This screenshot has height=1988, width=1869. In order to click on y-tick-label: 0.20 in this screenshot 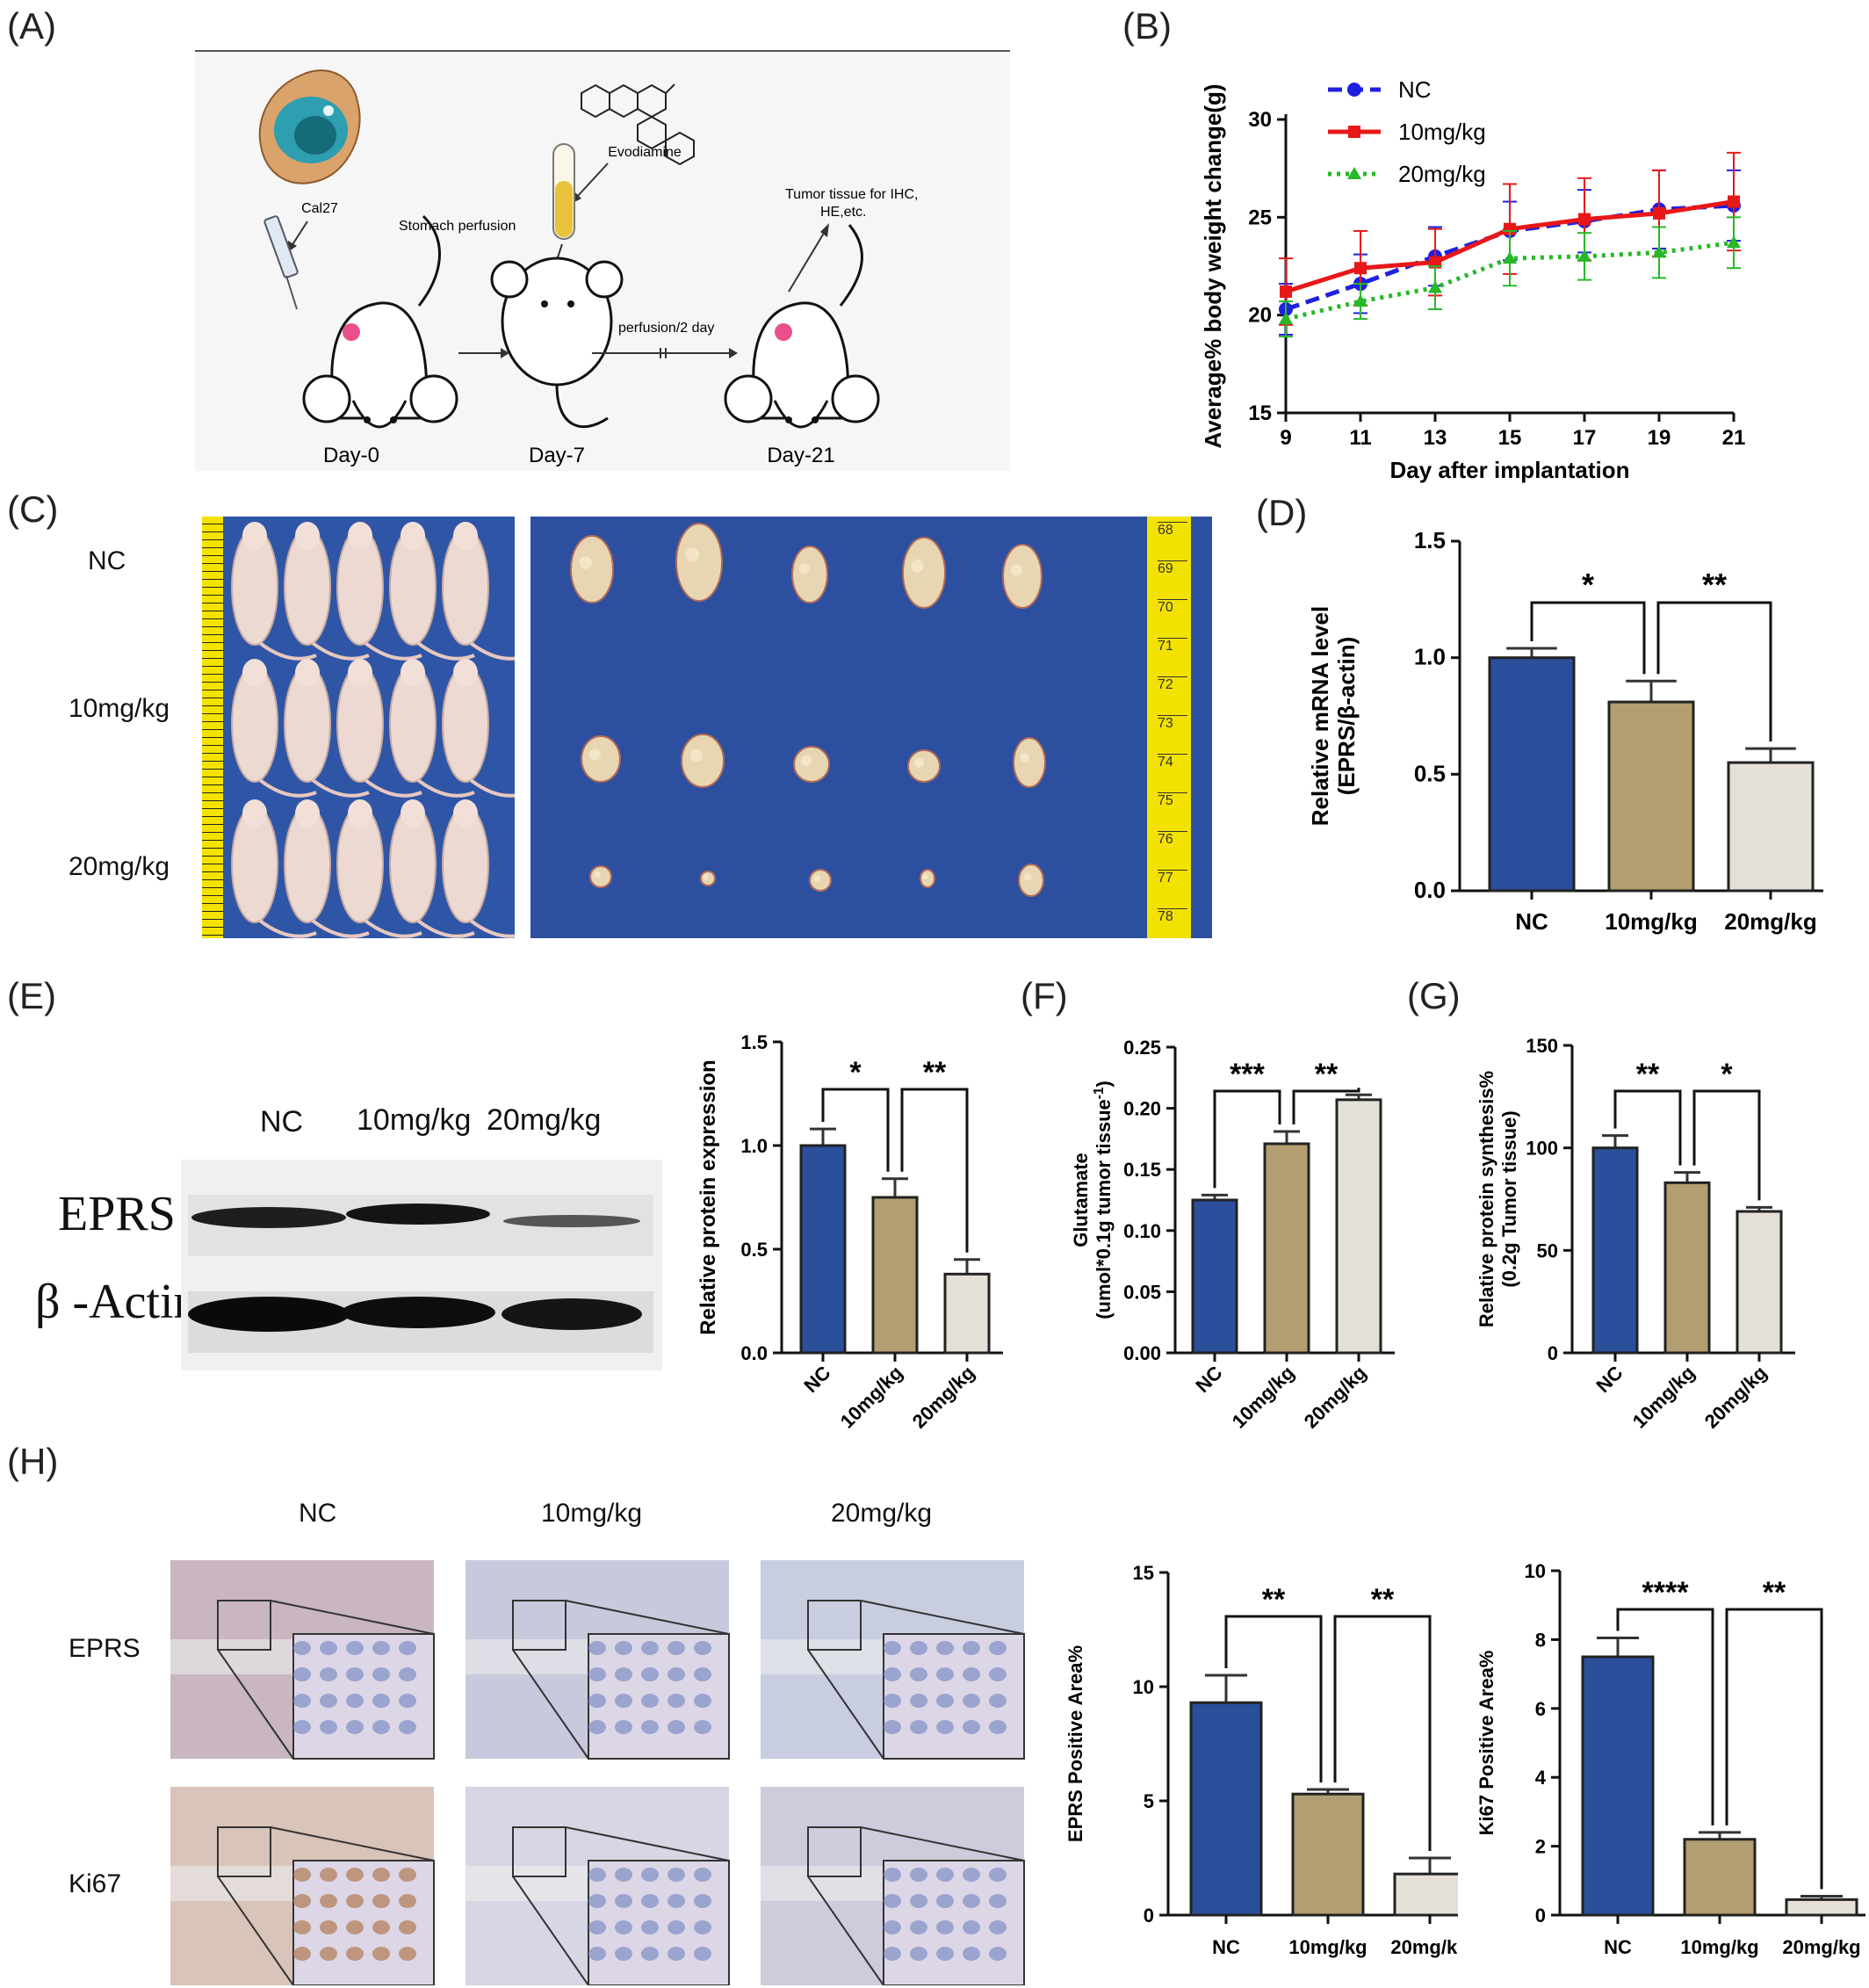, I will do `click(1142, 1109)`.